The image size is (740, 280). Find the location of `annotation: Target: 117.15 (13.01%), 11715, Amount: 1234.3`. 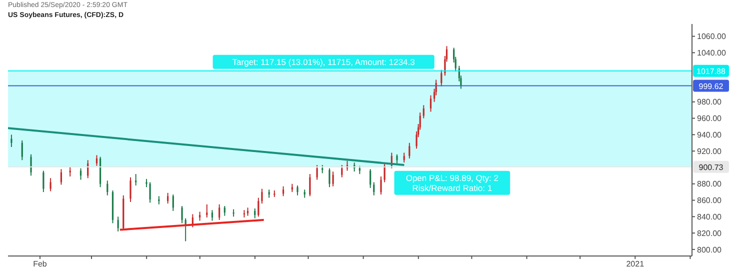

annotation: Target: 117.15 (13.01%), 11715, Amount: 1234.3 is located at coordinates (324, 61).